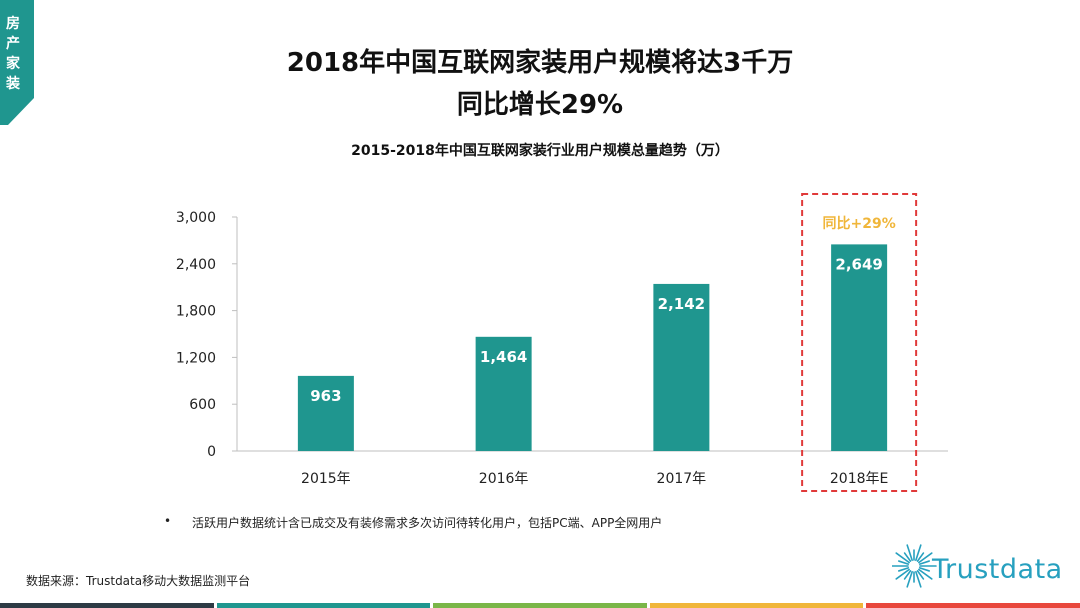 Image resolution: width=1080 pixels, height=608 pixels. What do you see at coordinates (138, 581) in the screenshot?
I see `data-source: 数据来源：Trustdata移动大数据监测平台` at bounding box center [138, 581].